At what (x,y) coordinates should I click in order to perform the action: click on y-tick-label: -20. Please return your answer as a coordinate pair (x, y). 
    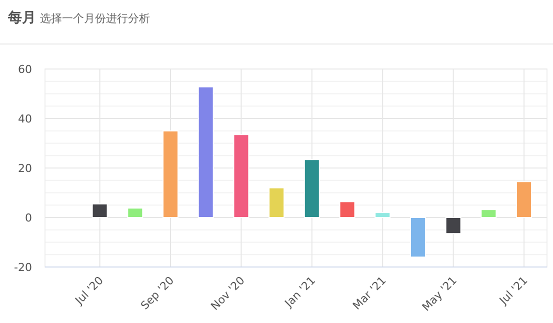
    Looking at the image, I should click on (23, 267).